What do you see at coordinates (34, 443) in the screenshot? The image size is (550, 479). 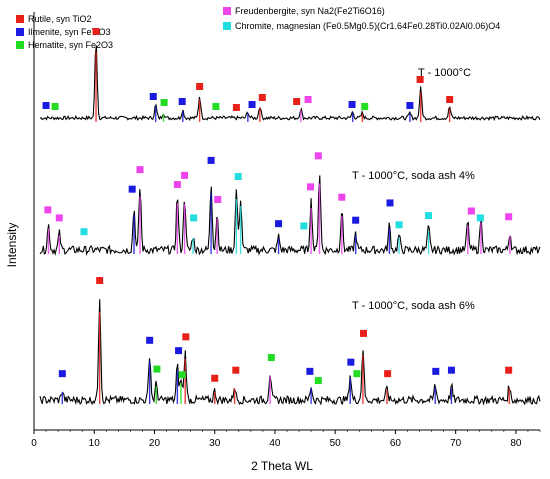 I see `x-tick-label: 0` at bounding box center [34, 443].